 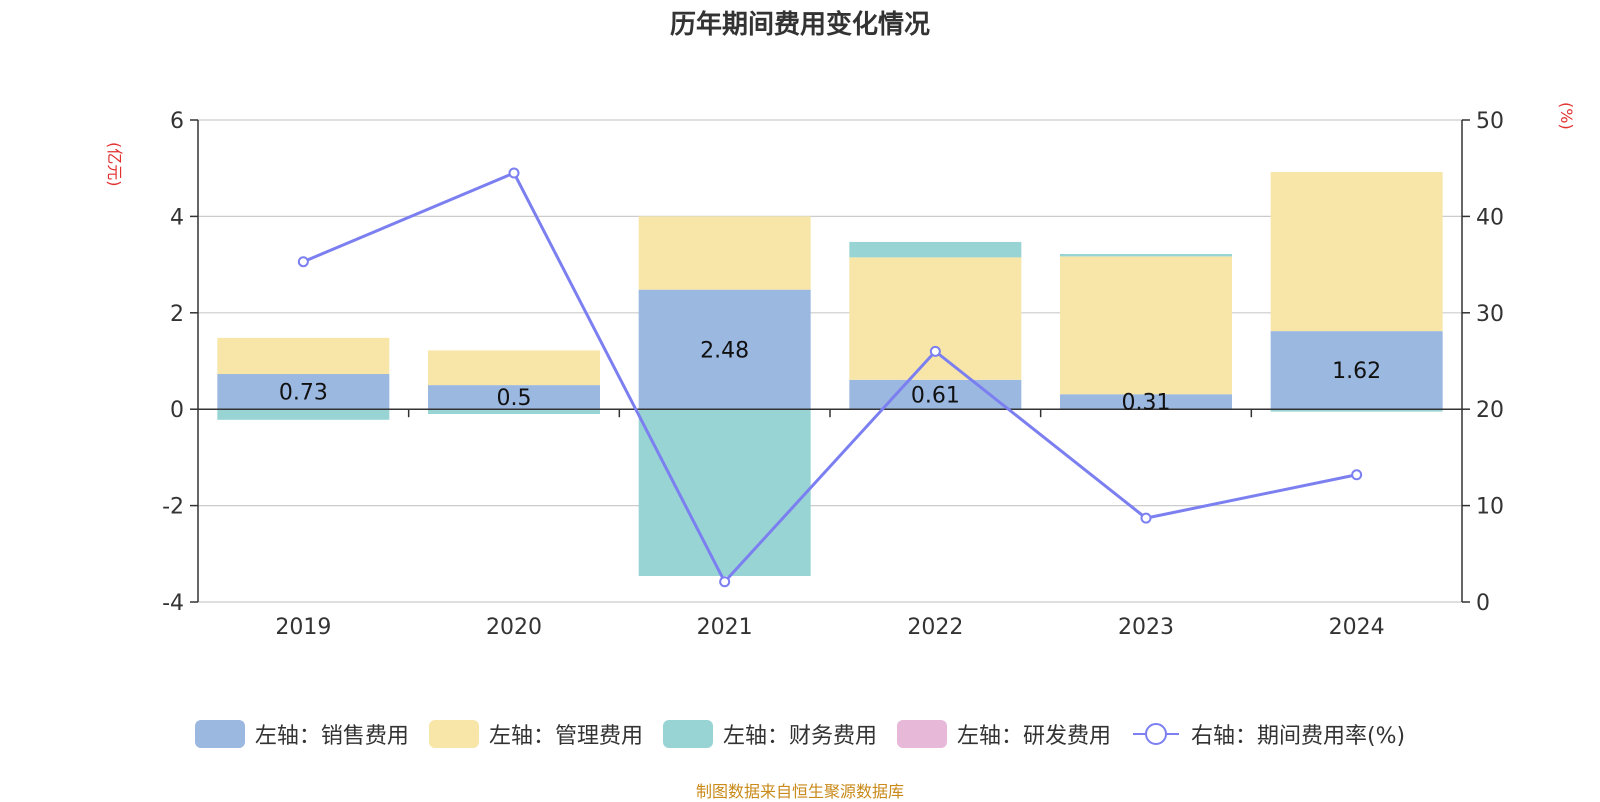 I want to click on legend-label-rnd: 左轴：研发费用, so click(x=1033, y=736).